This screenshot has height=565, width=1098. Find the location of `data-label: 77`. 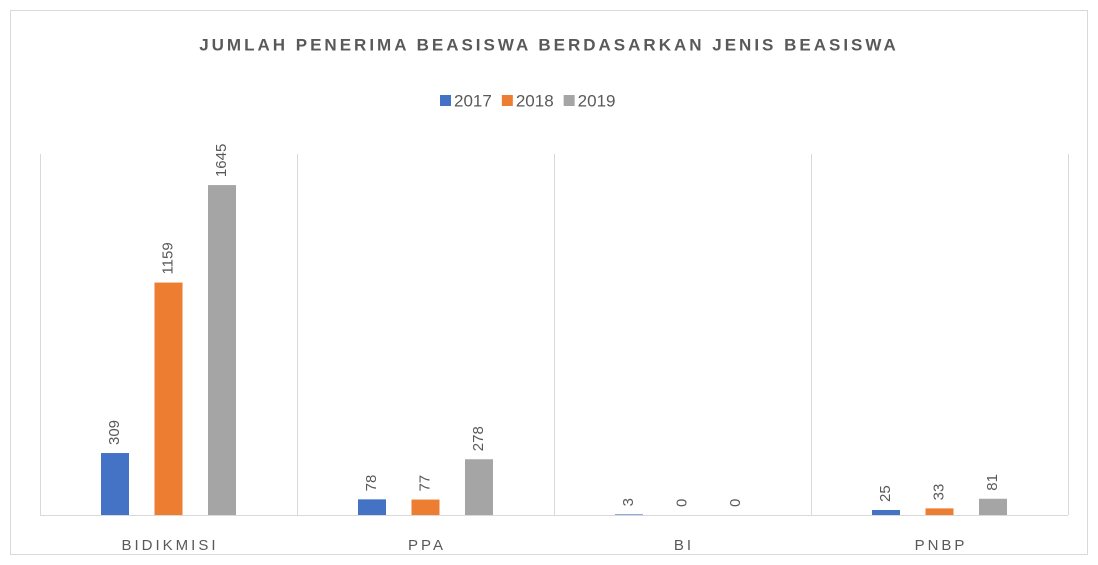

data-label: 77 is located at coordinates (424, 483).